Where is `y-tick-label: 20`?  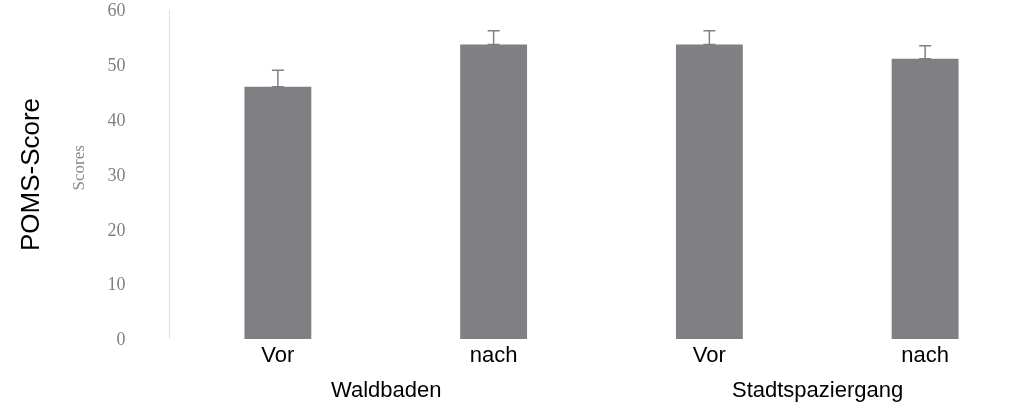 y-tick-label: 20 is located at coordinates (116, 229).